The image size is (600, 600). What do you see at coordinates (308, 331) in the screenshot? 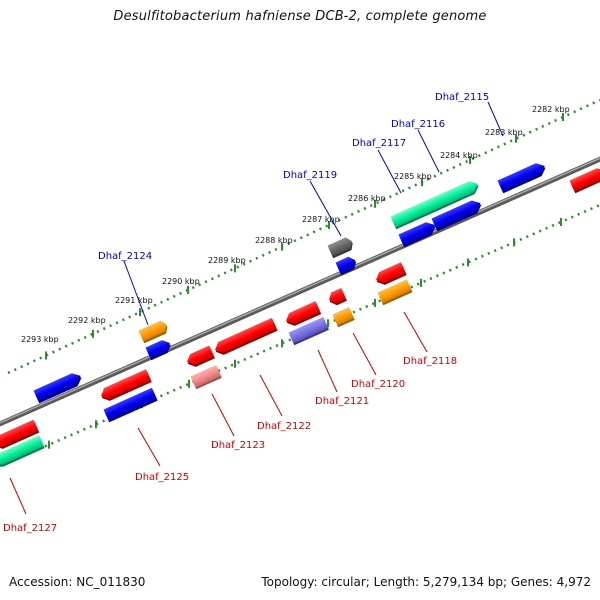
I see `gene-feature-purple` at bounding box center [308, 331].